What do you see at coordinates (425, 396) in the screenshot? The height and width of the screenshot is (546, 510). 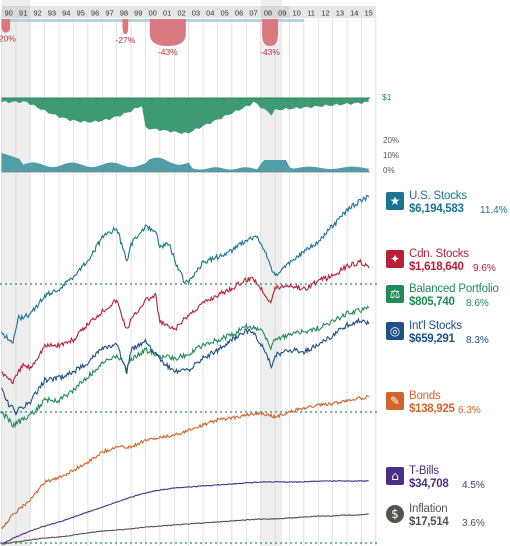 I see `legend-series-name: Bonds` at bounding box center [425, 396].